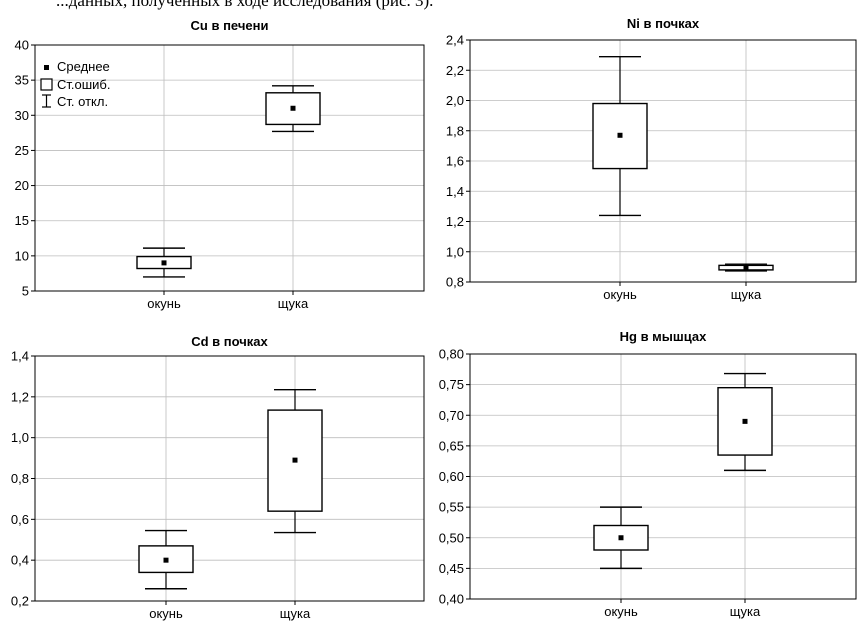 This screenshot has height=622, width=864. I want to click on y-tick-label: 35, so click(22, 80).